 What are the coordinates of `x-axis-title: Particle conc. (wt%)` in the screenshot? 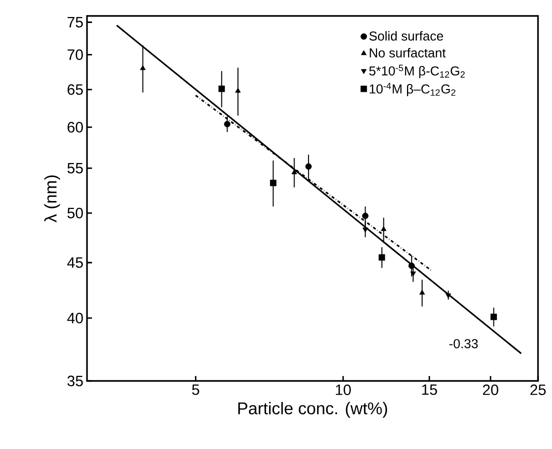 It's located at (313, 410).